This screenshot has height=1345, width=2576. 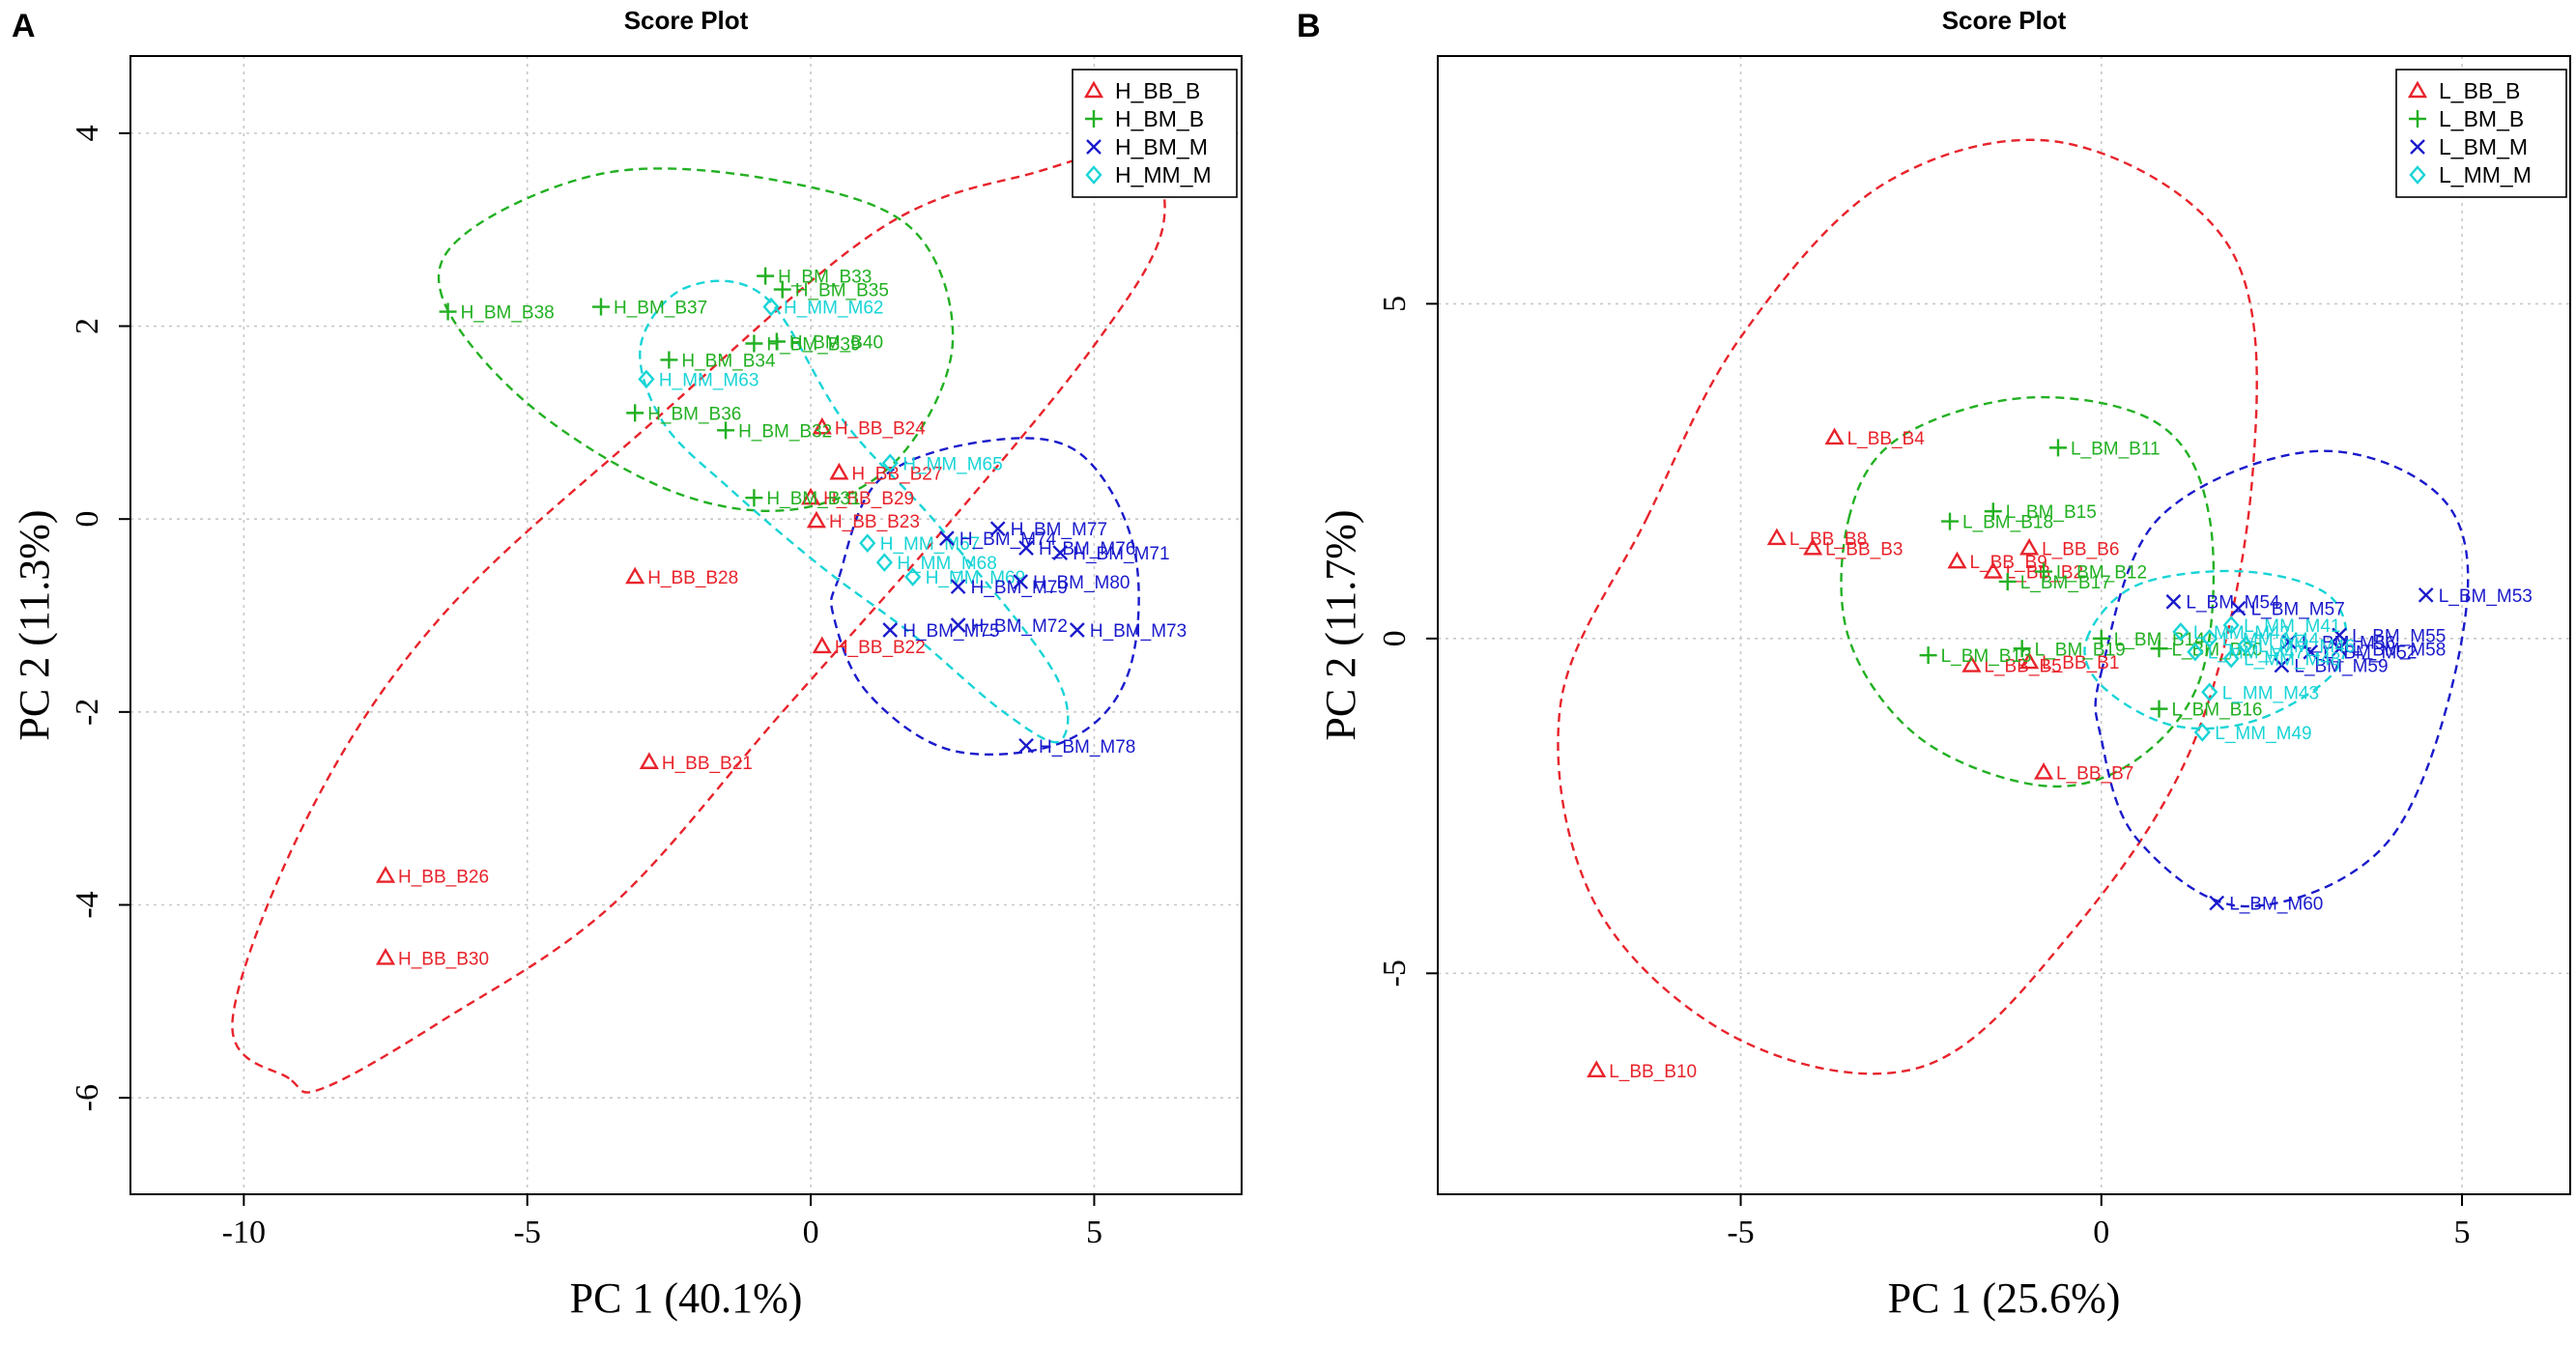 What do you see at coordinates (2081, 549) in the screenshot?
I see `point-label-l-bb-b6: L_BB_B6` at bounding box center [2081, 549].